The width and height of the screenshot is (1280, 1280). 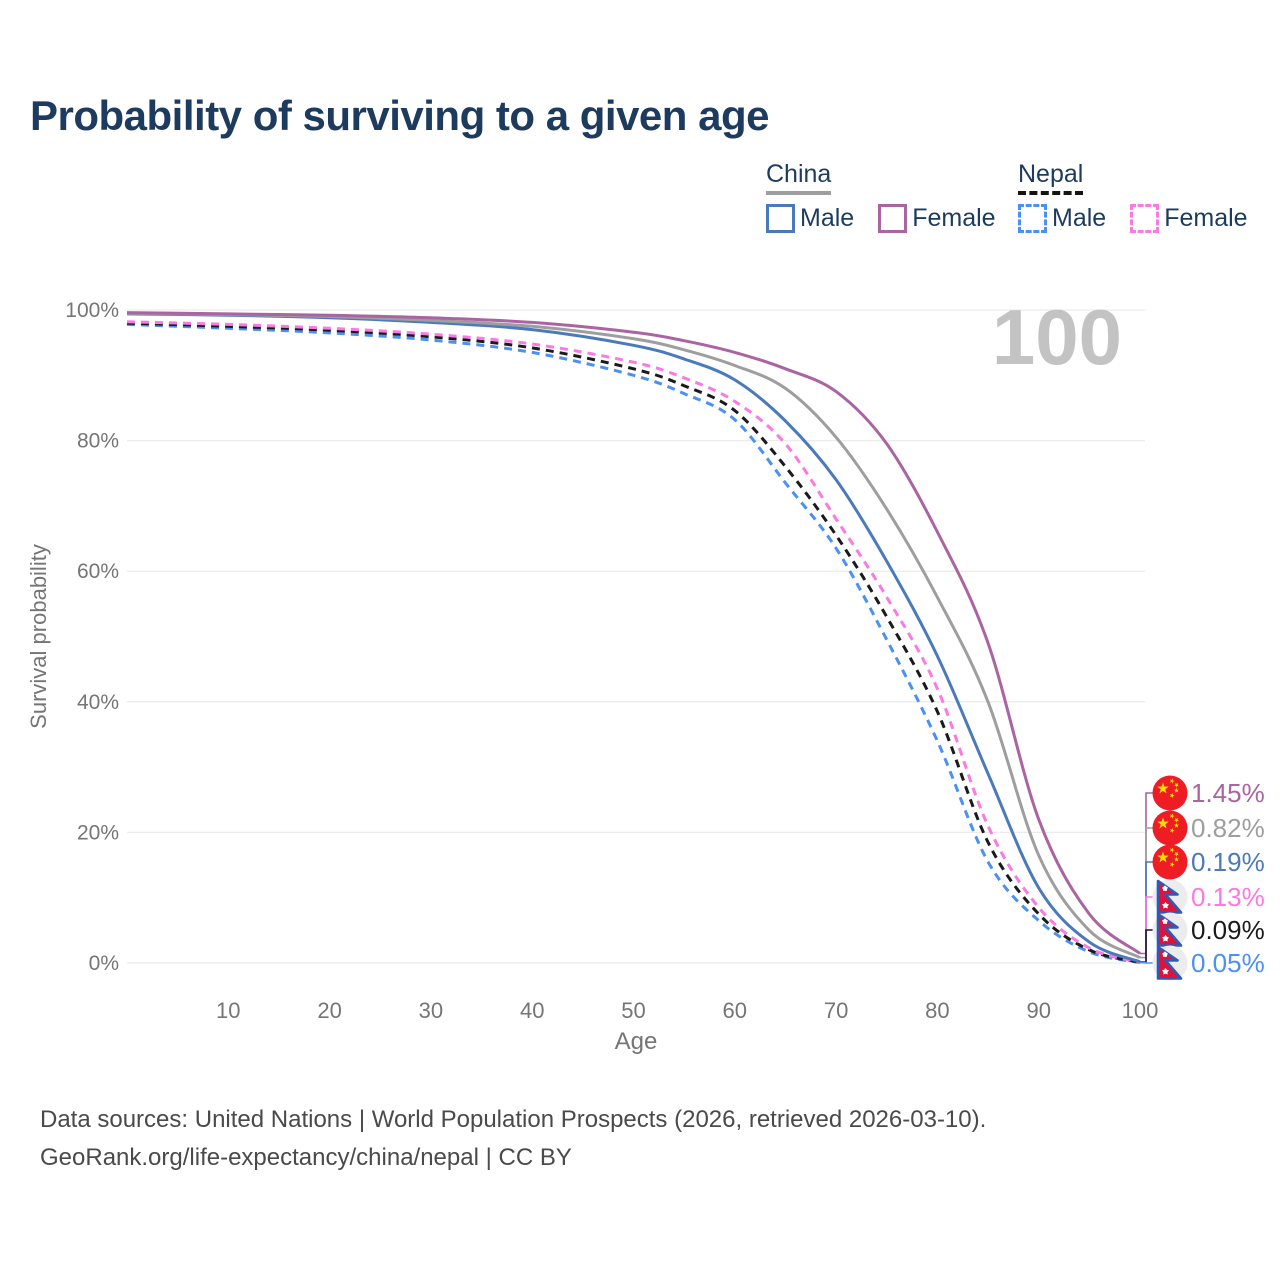 I want to click on china-female-swatch-icon, so click(x=893, y=218).